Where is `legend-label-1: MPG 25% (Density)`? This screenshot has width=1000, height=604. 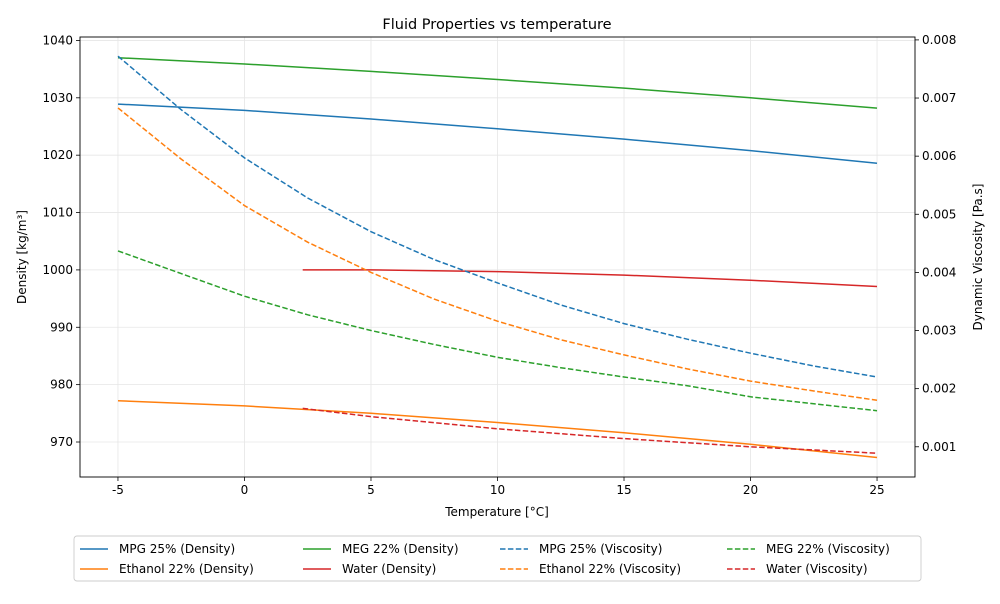 legend-label-1: MPG 25% (Density) is located at coordinates (177, 549).